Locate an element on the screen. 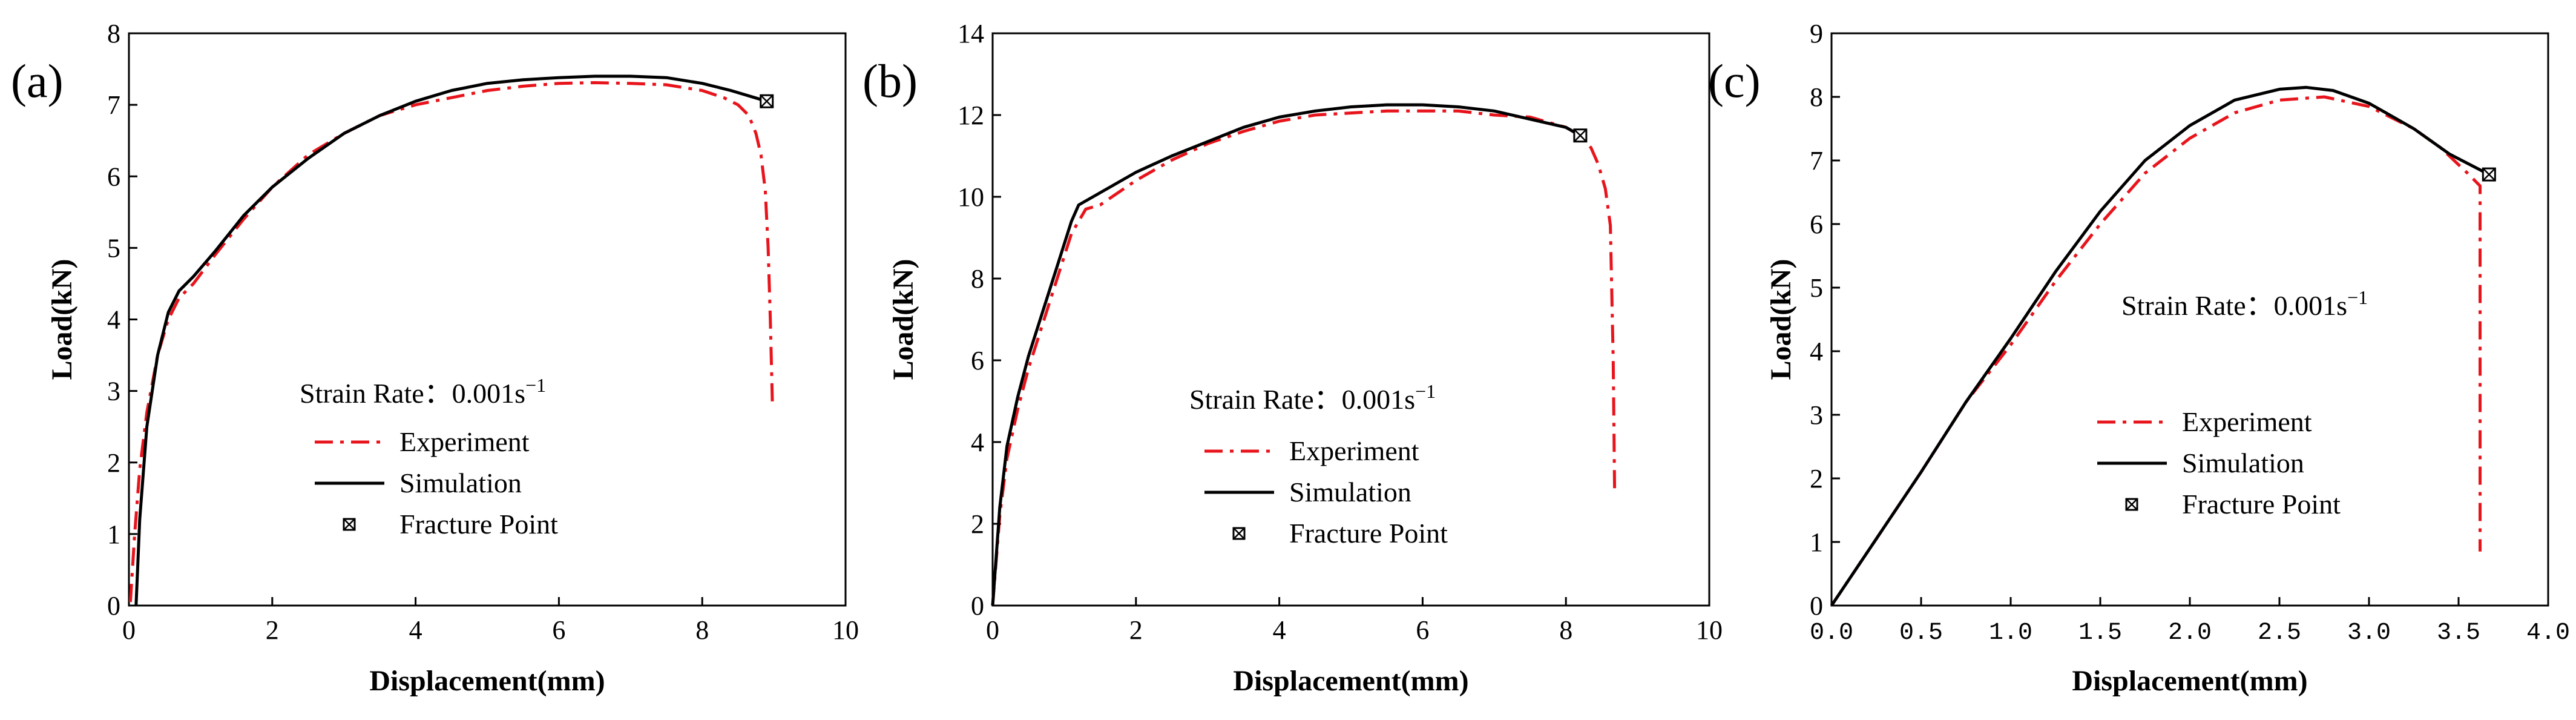 The image size is (2576, 720). x-tick-label: 1.5 is located at coordinates (2100, 633).